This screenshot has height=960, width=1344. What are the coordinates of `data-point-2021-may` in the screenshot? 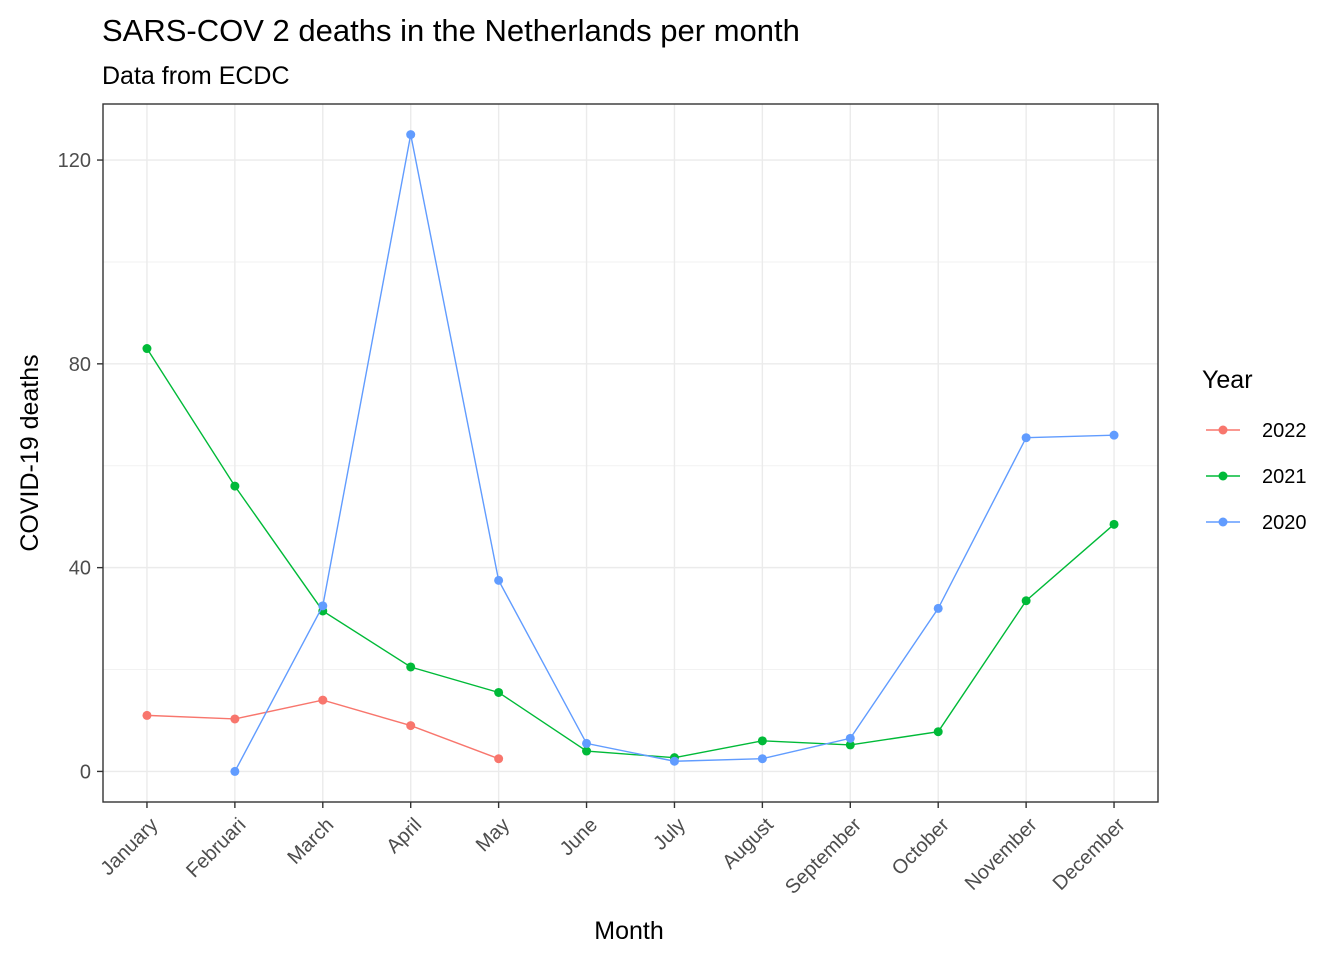 It's located at (499, 692).